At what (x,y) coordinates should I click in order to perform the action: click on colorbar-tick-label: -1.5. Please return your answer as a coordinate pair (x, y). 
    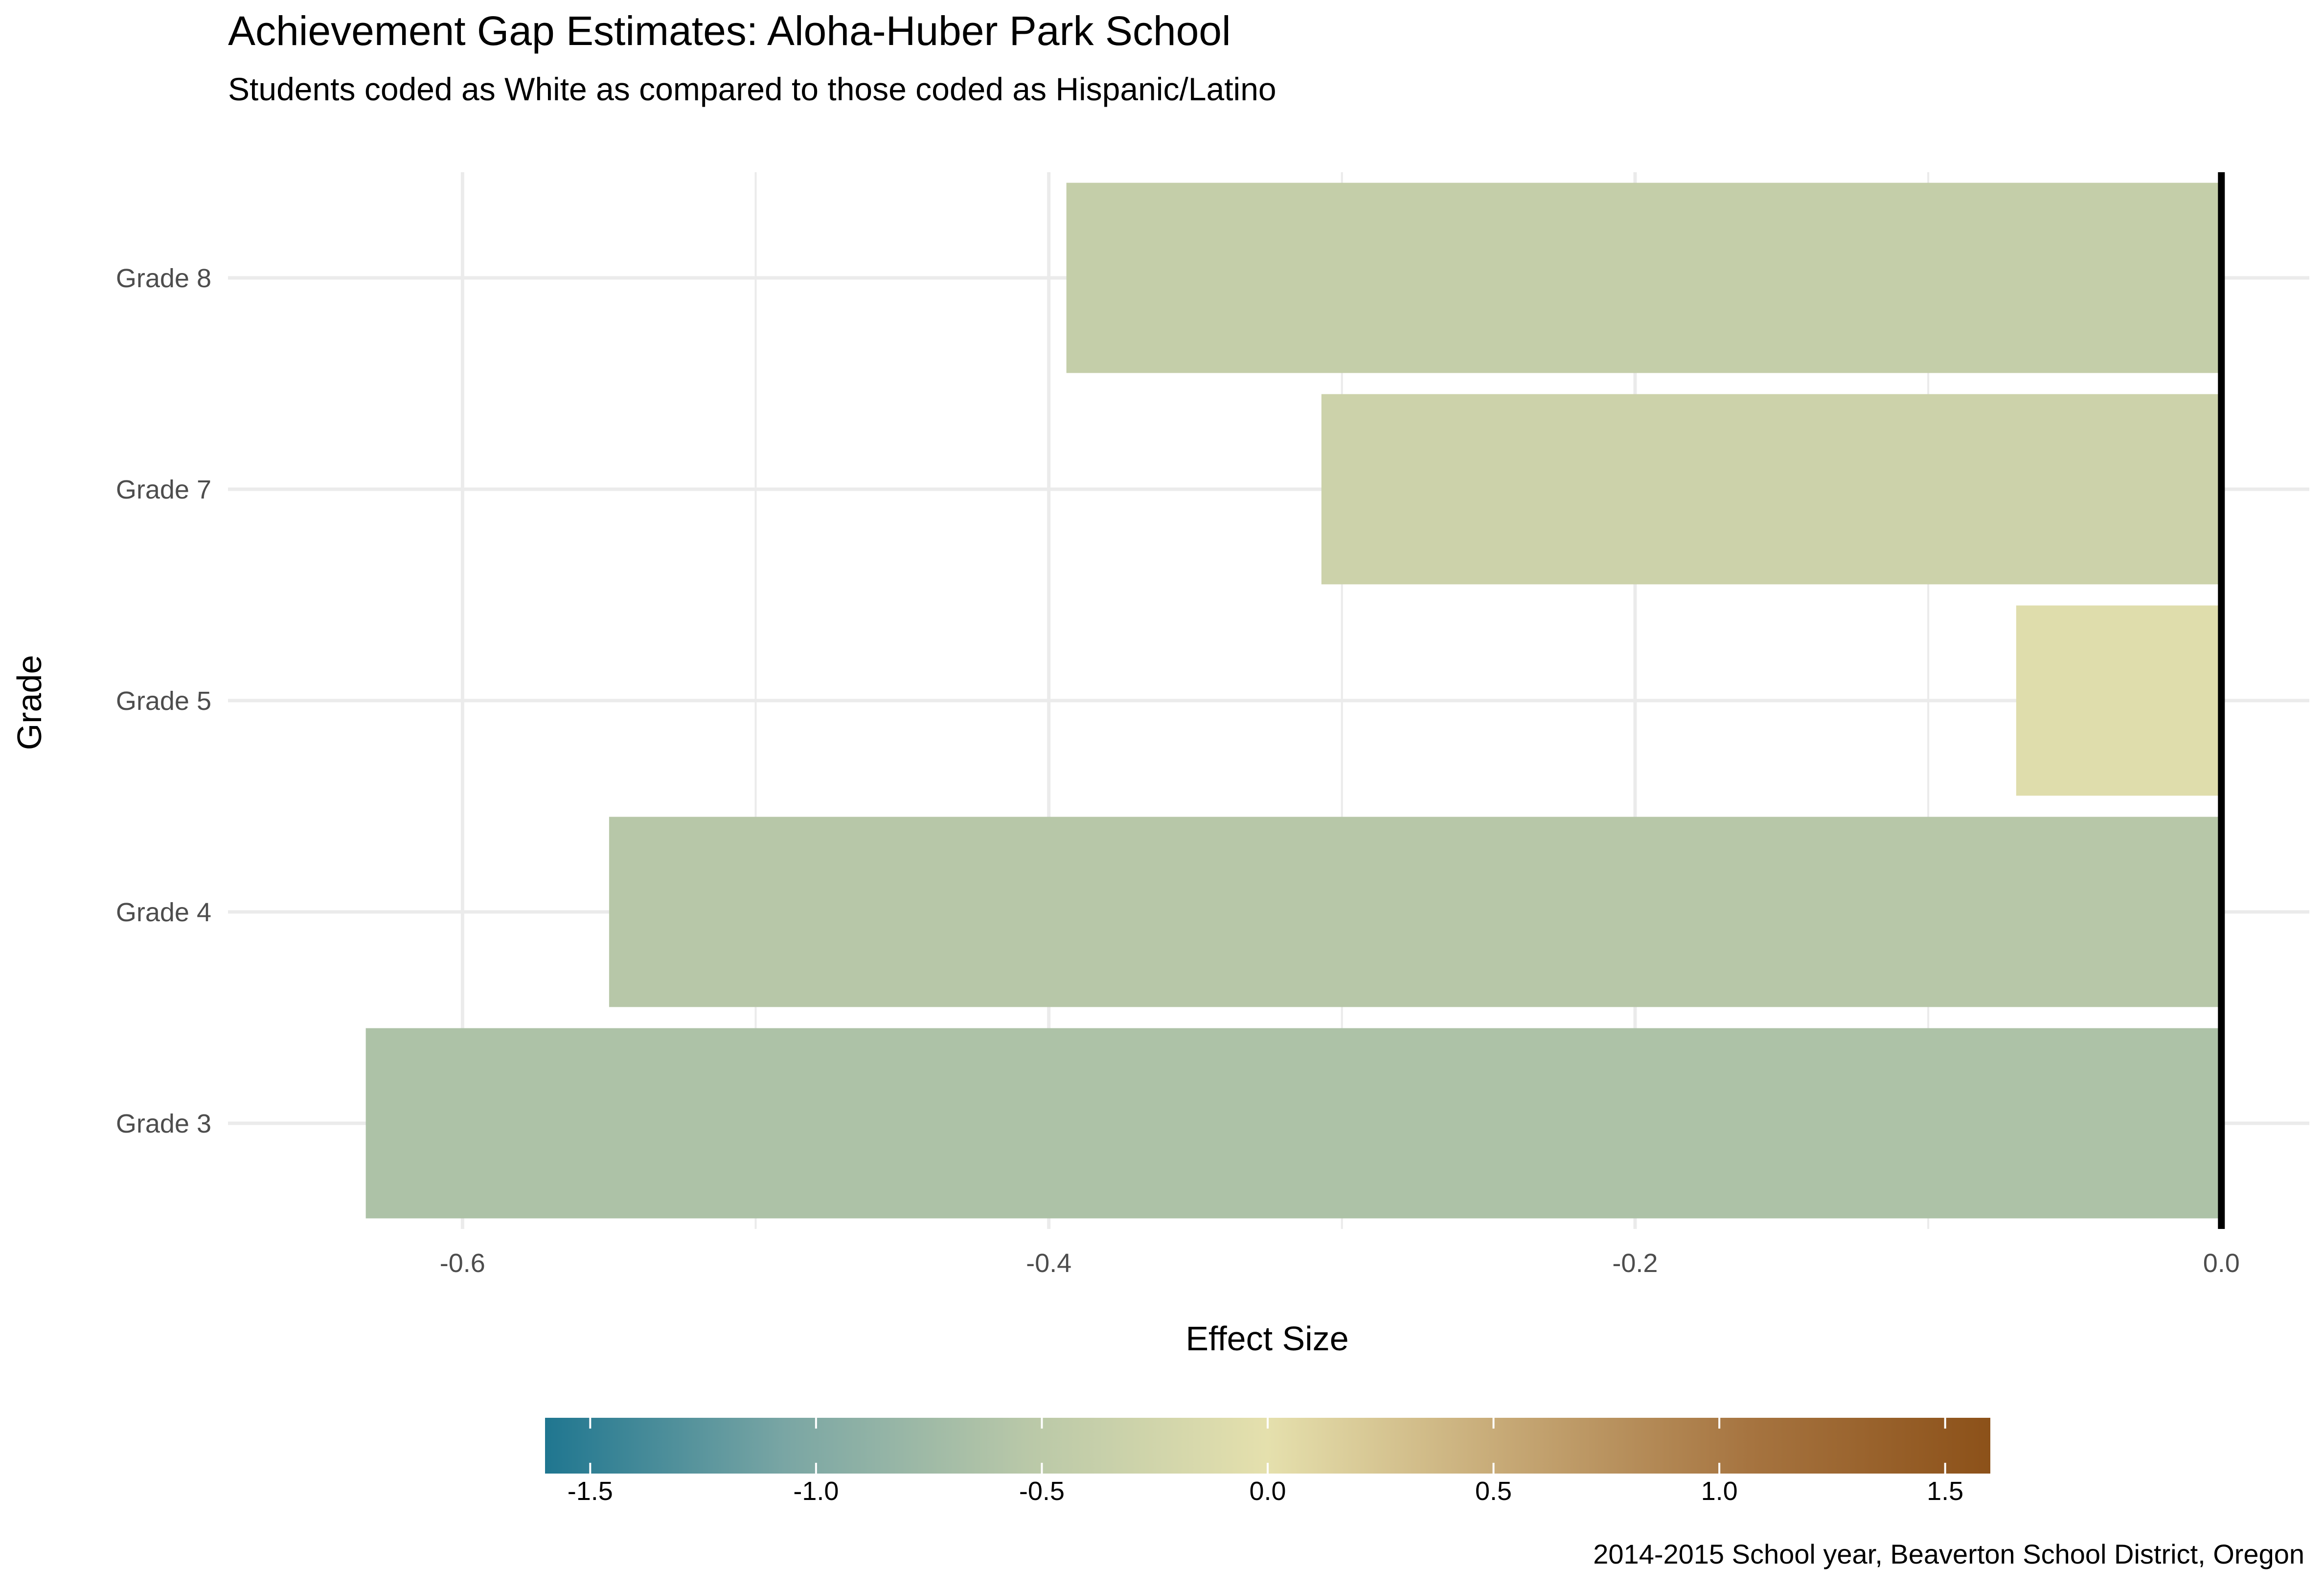
    Looking at the image, I should click on (591, 1491).